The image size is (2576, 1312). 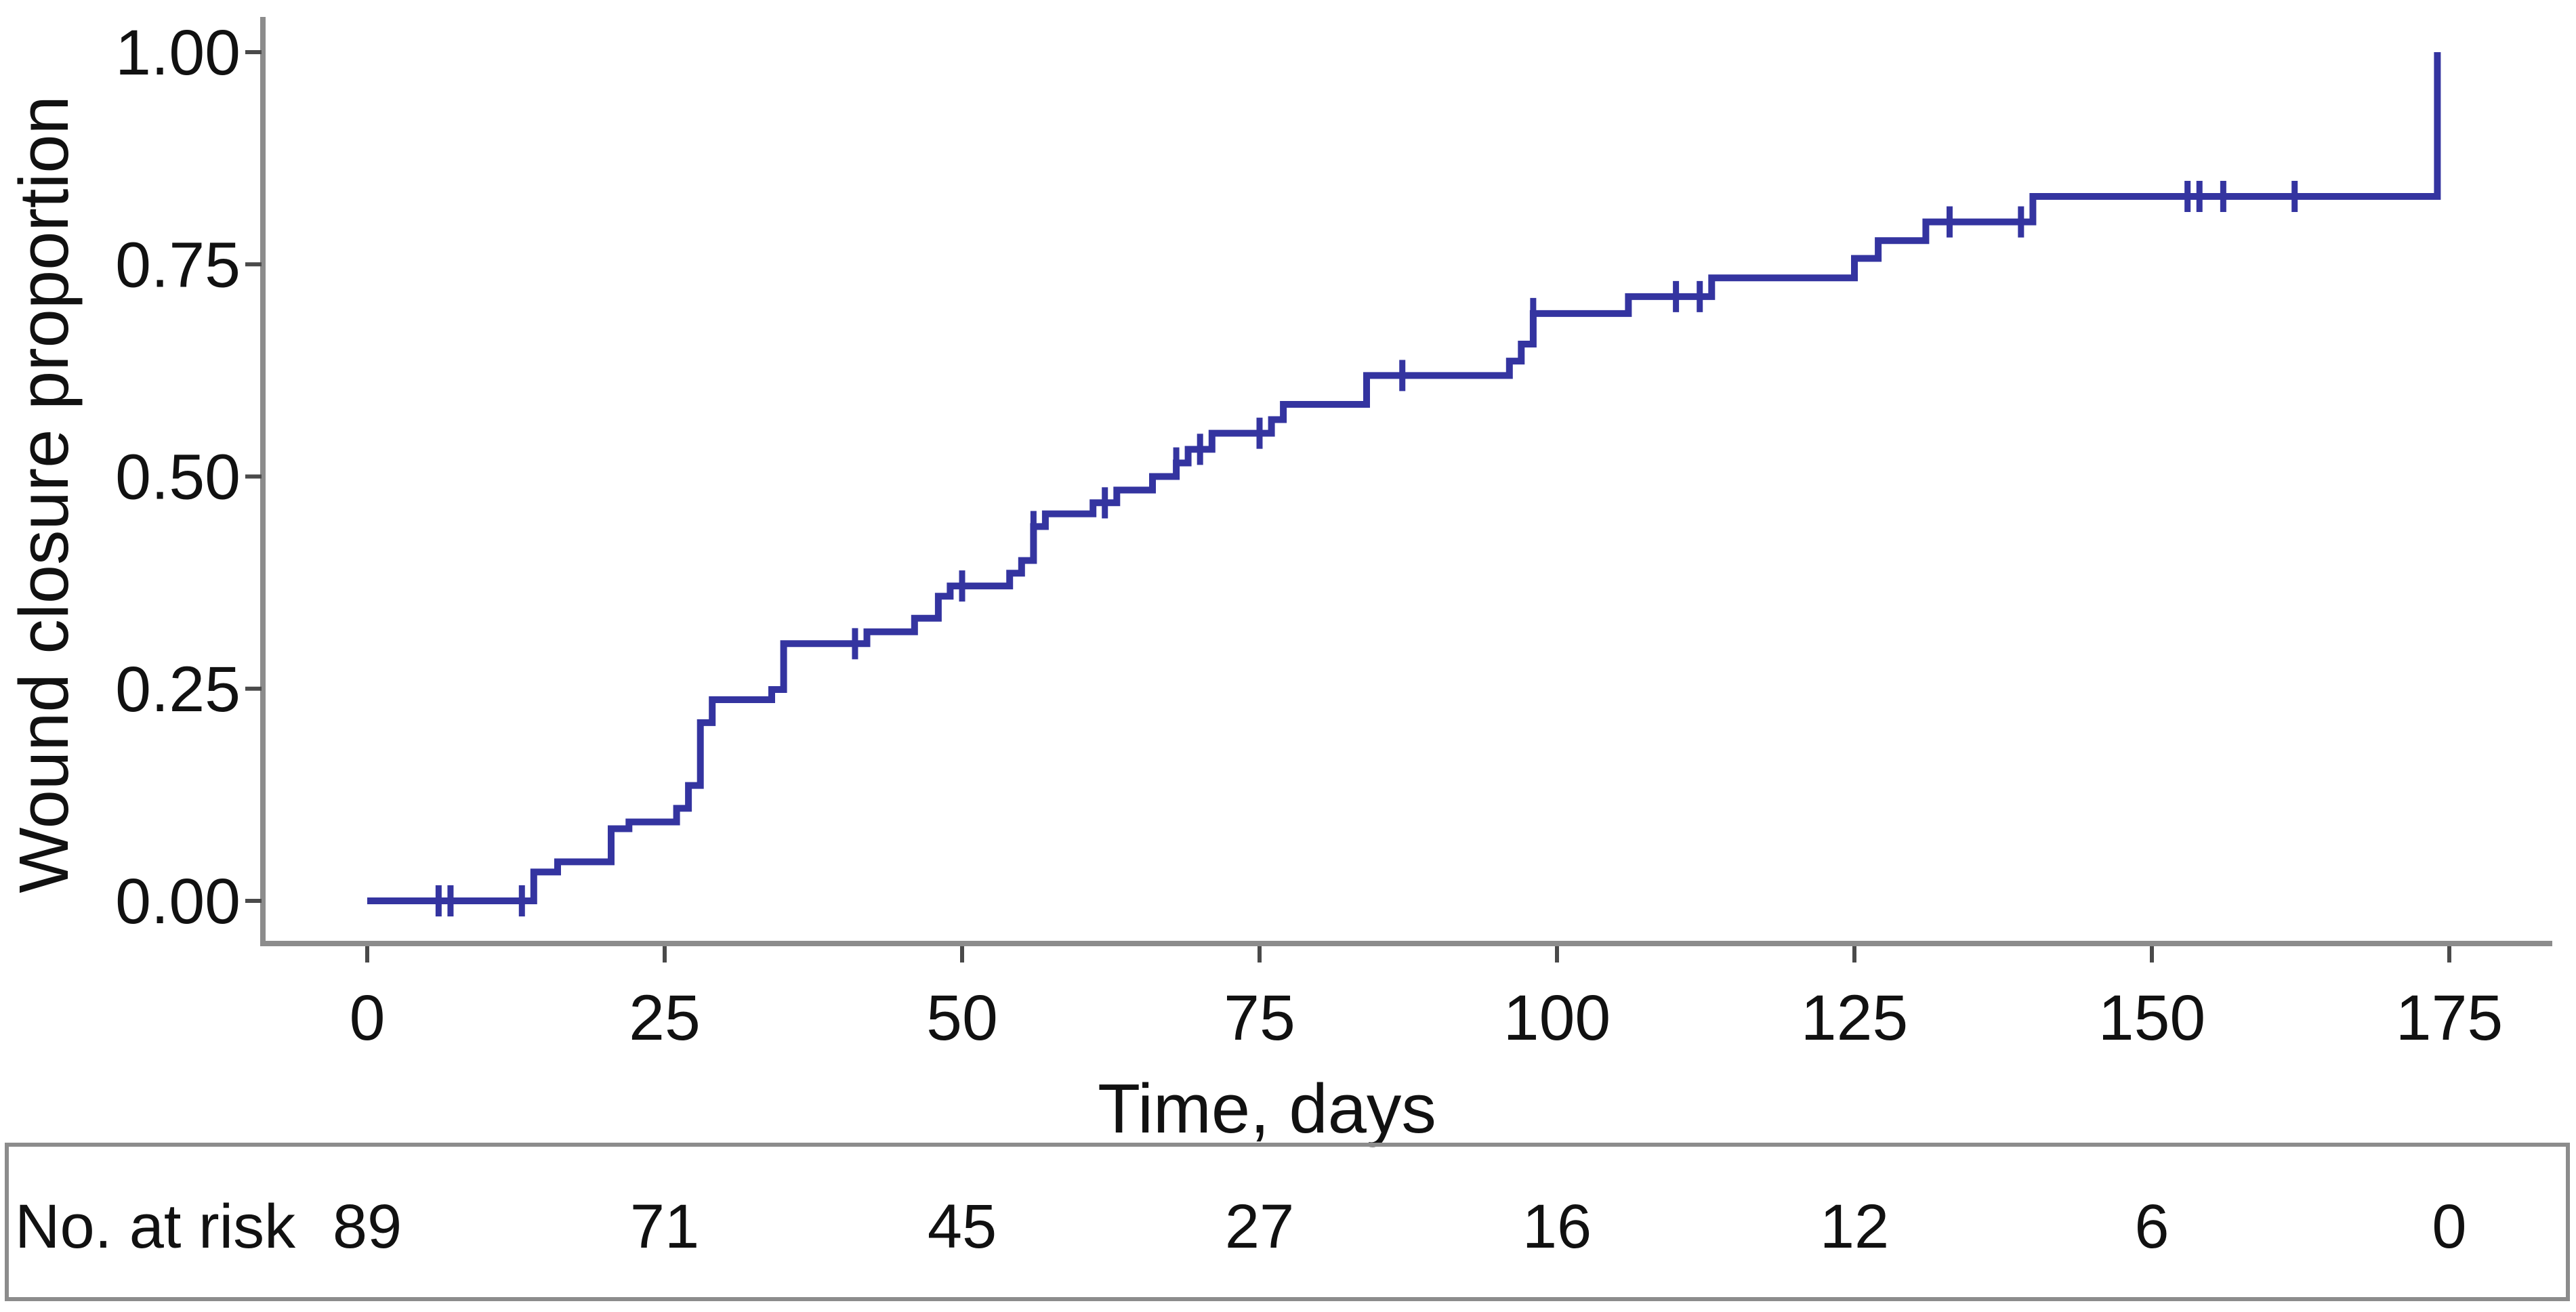 I want to click on x-axis-title: Time, days, so click(x=1267, y=1108).